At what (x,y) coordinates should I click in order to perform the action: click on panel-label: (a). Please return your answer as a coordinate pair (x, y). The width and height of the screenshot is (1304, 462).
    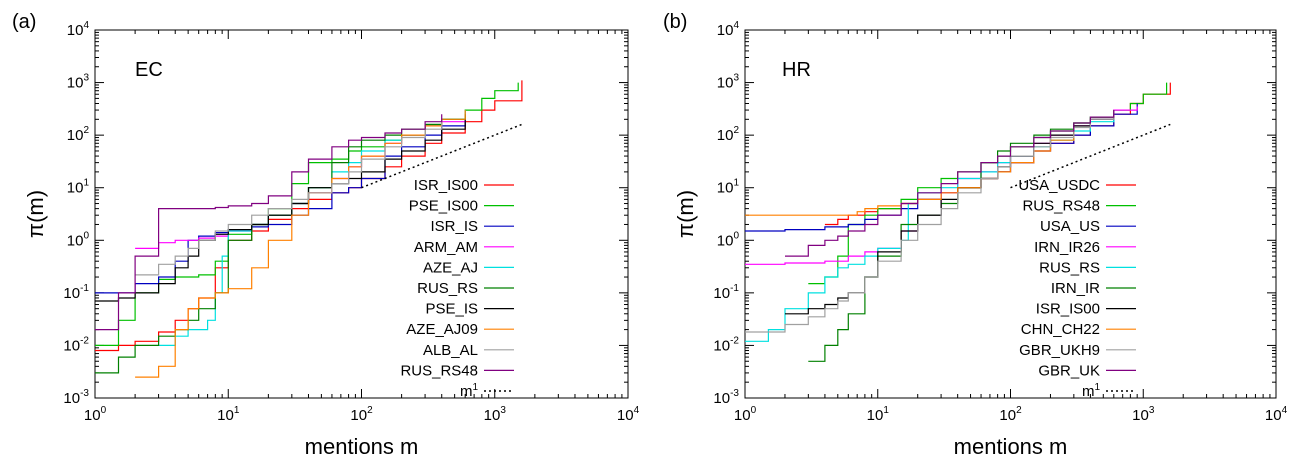
    Looking at the image, I should click on (24, 22).